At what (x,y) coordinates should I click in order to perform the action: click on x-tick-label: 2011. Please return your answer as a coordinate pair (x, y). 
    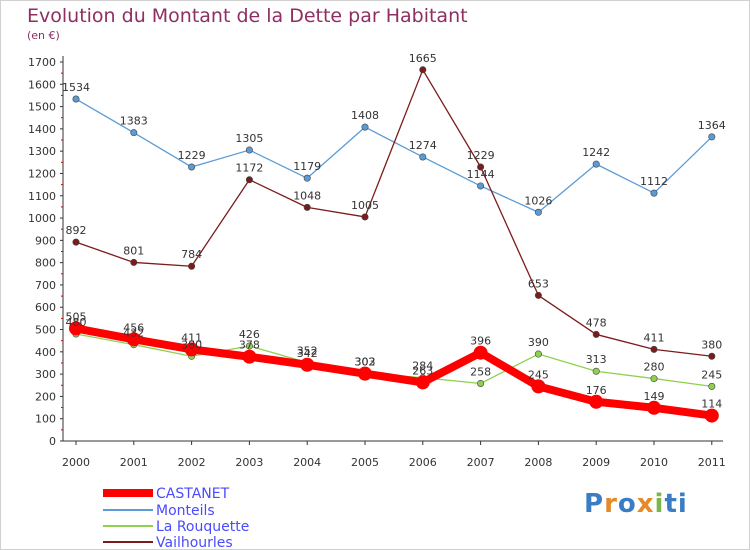
    Looking at the image, I should click on (712, 462).